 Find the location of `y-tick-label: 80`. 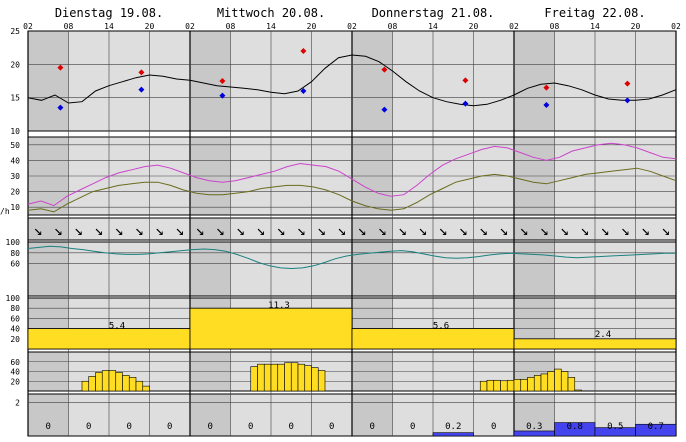

y-tick-label: 80 is located at coordinates (15, 253).